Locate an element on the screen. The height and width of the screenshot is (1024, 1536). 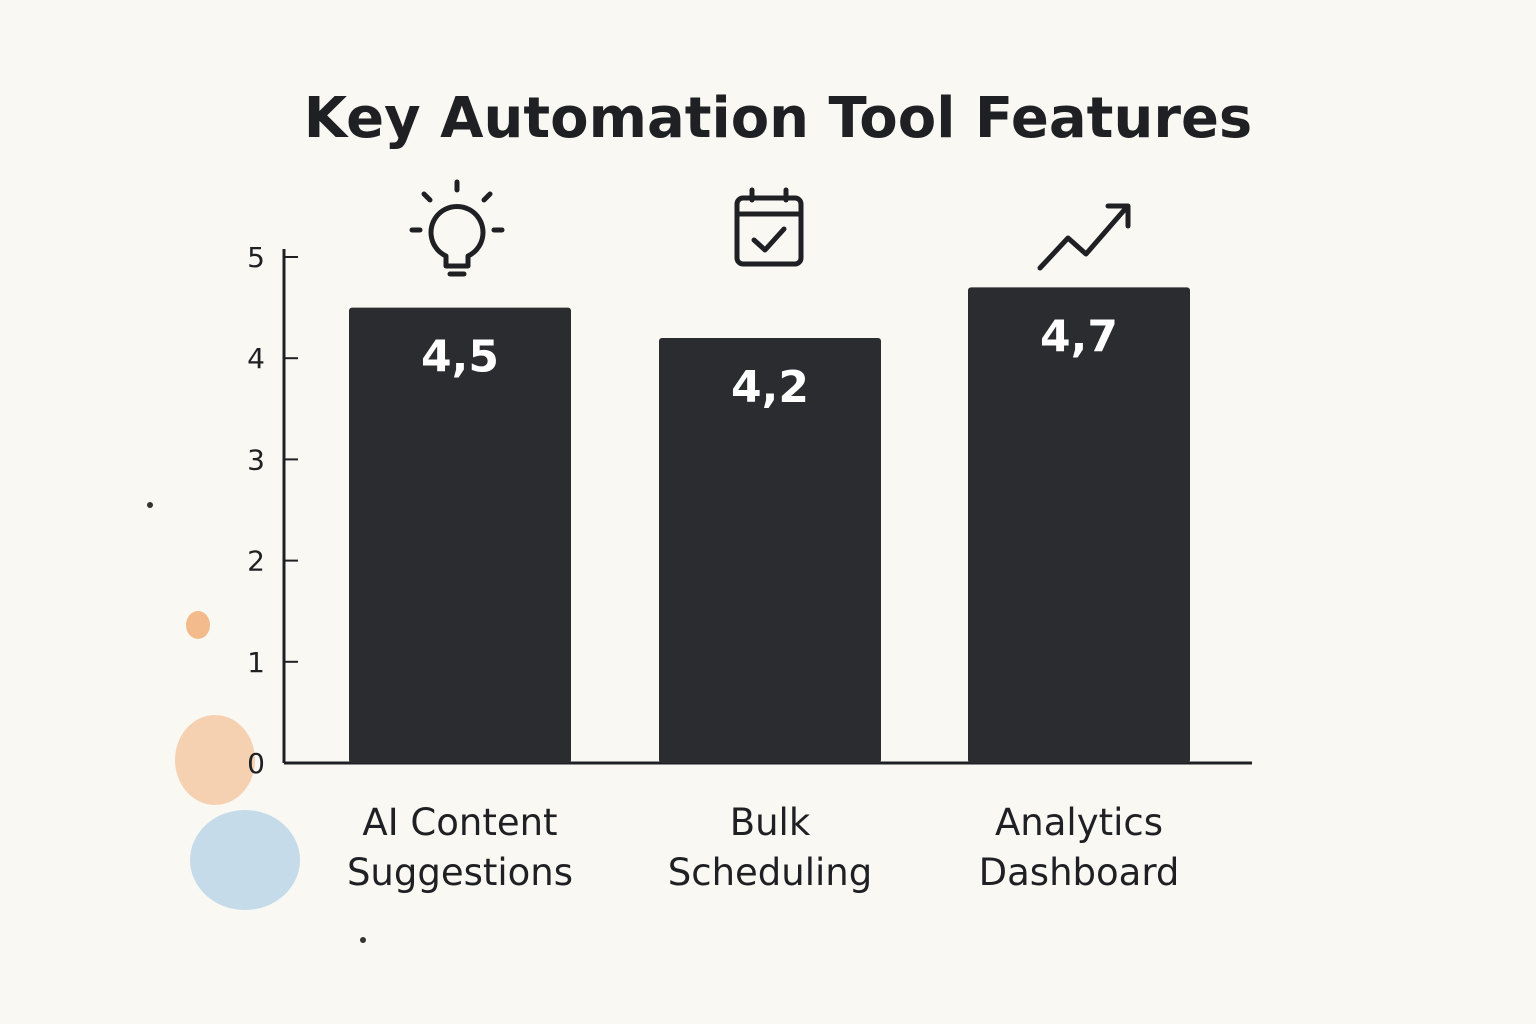
x-tick-label: Analytics Dashboard is located at coordinates (1079, 847).